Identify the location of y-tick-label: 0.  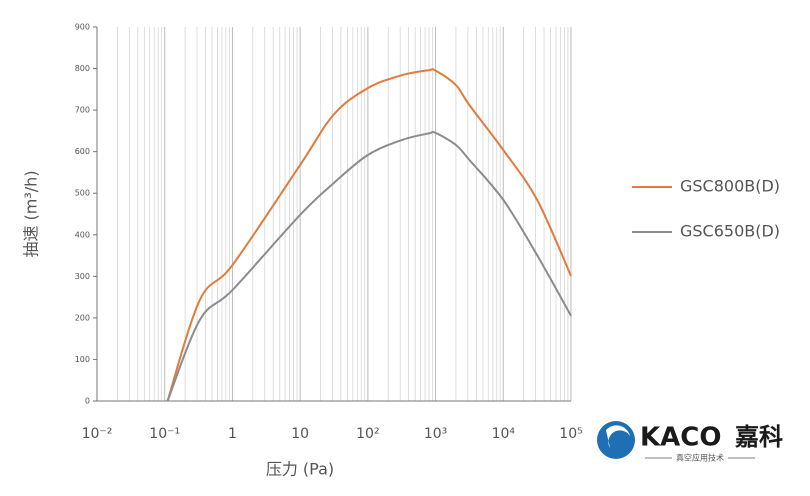
(87, 401).